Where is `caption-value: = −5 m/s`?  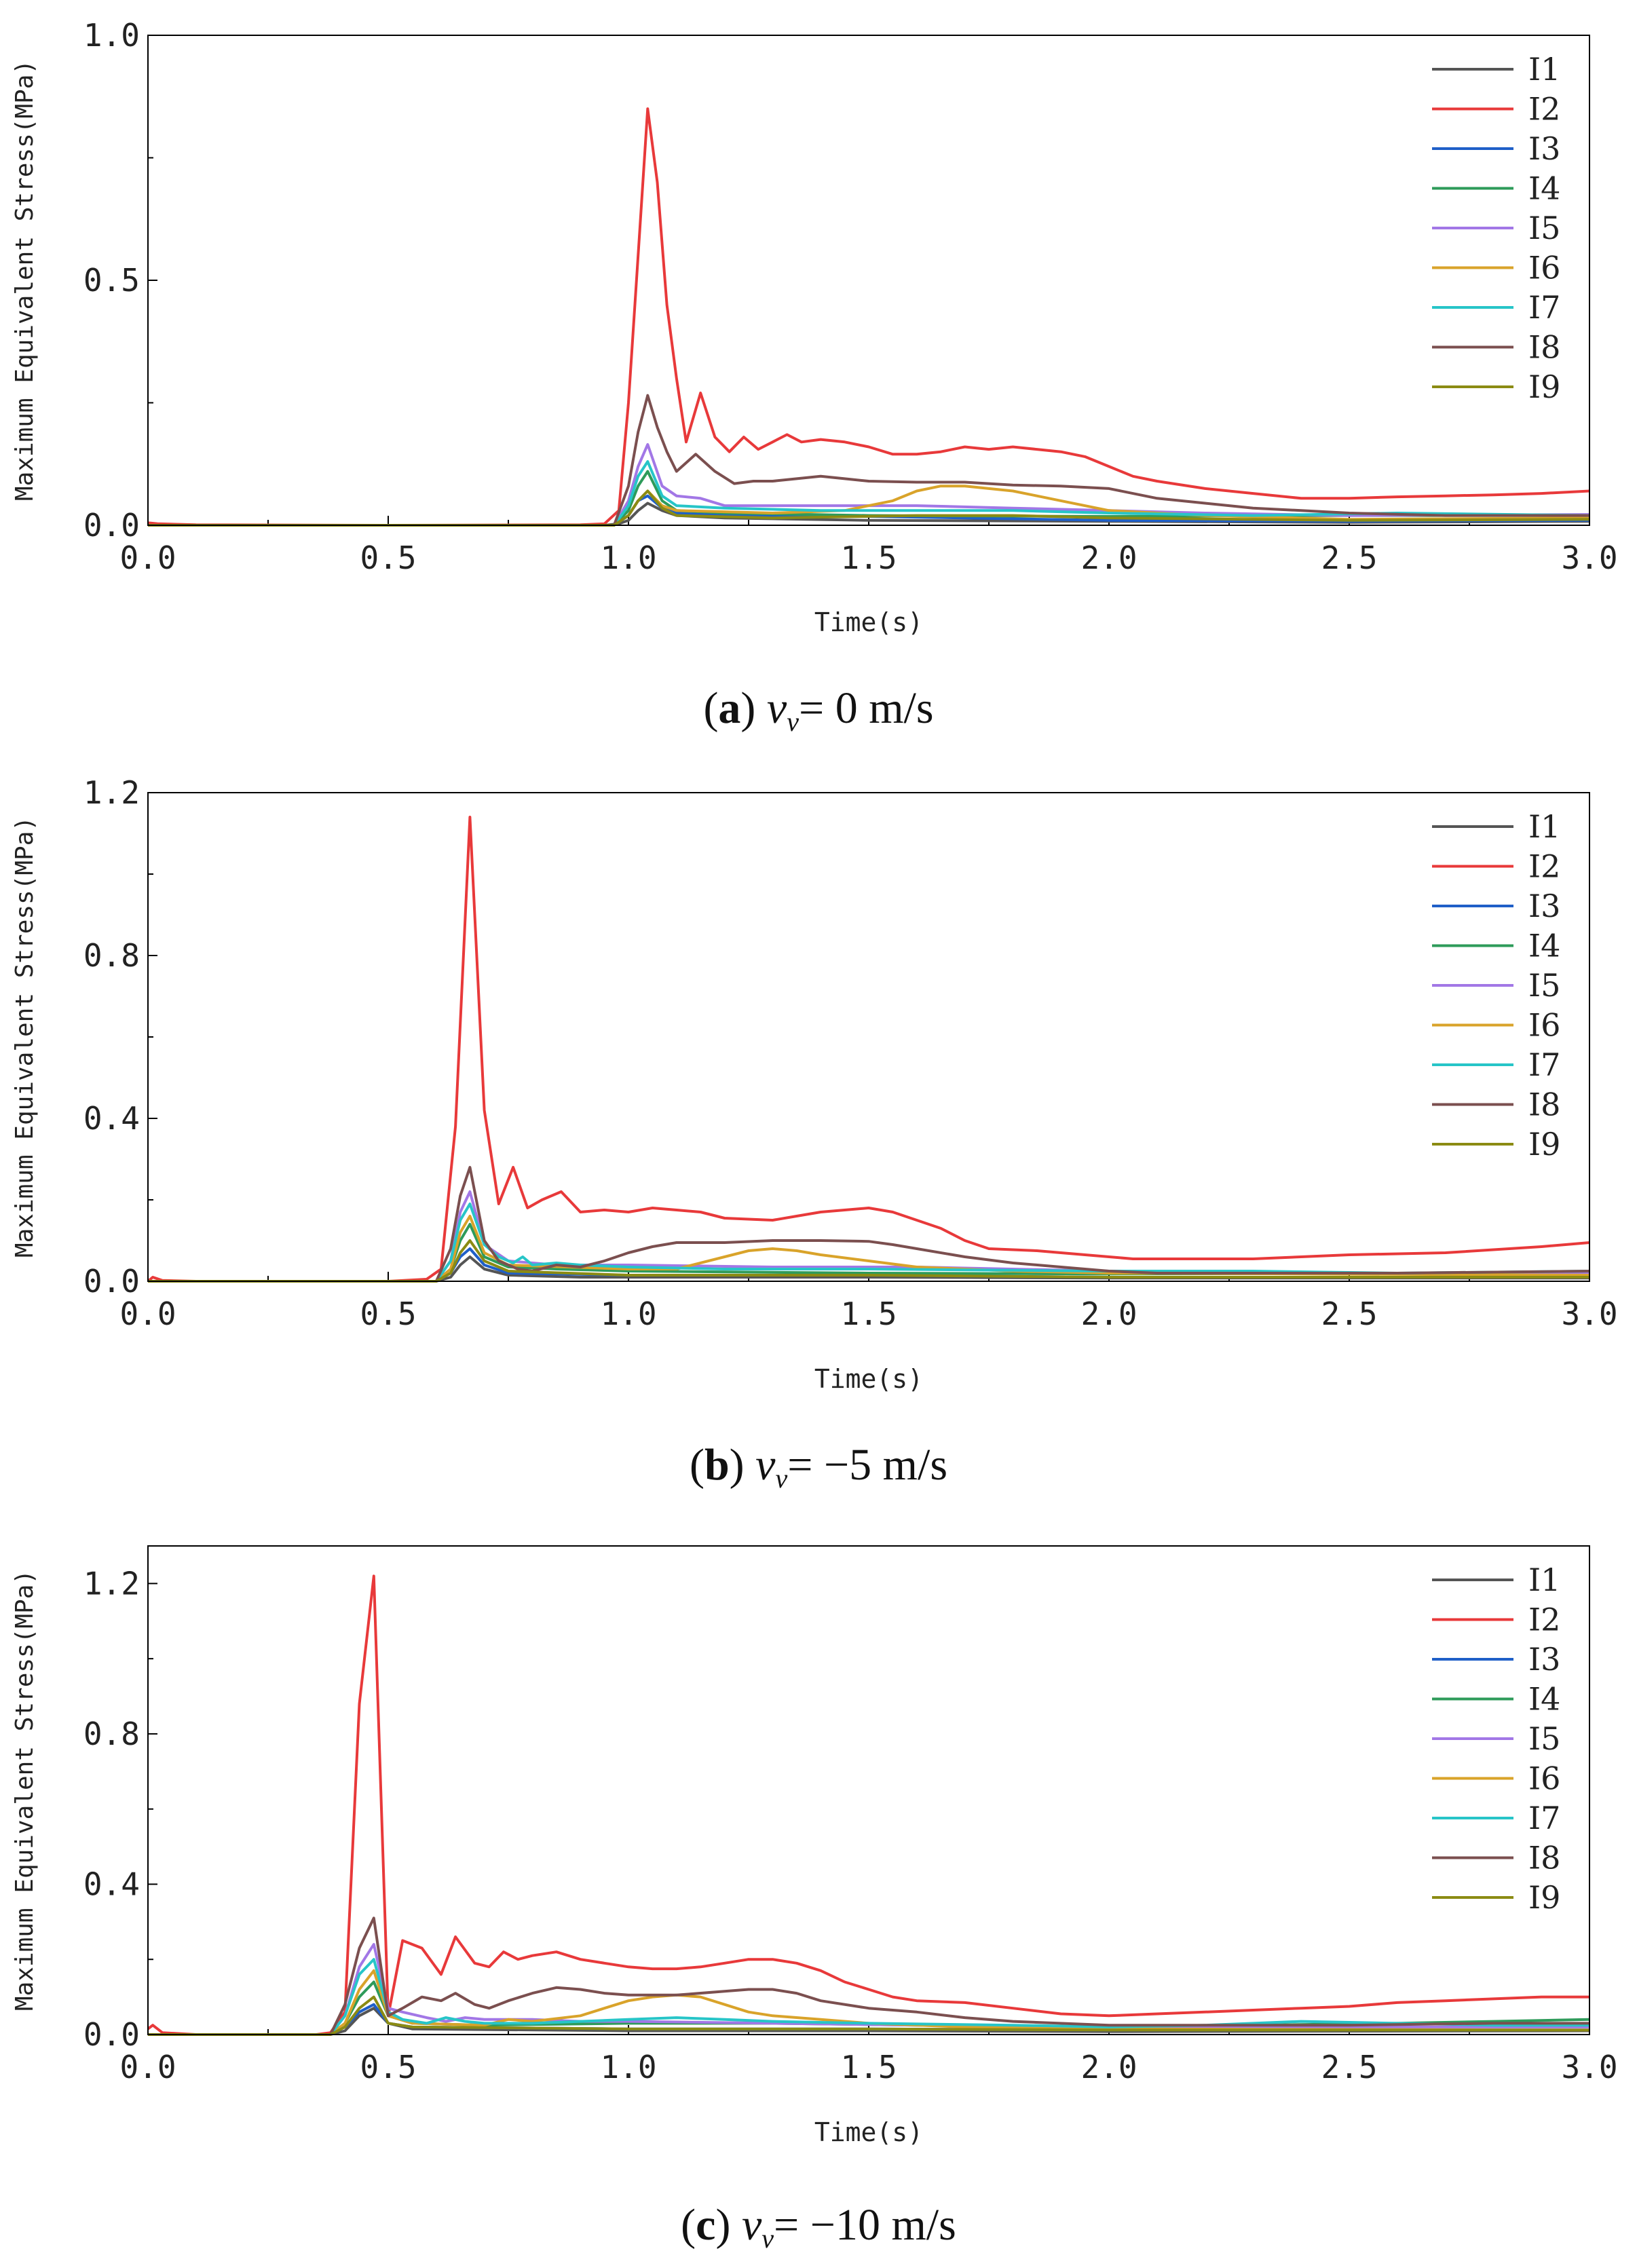
caption-value: = −5 m/s is located at coordinates (867, 1465).